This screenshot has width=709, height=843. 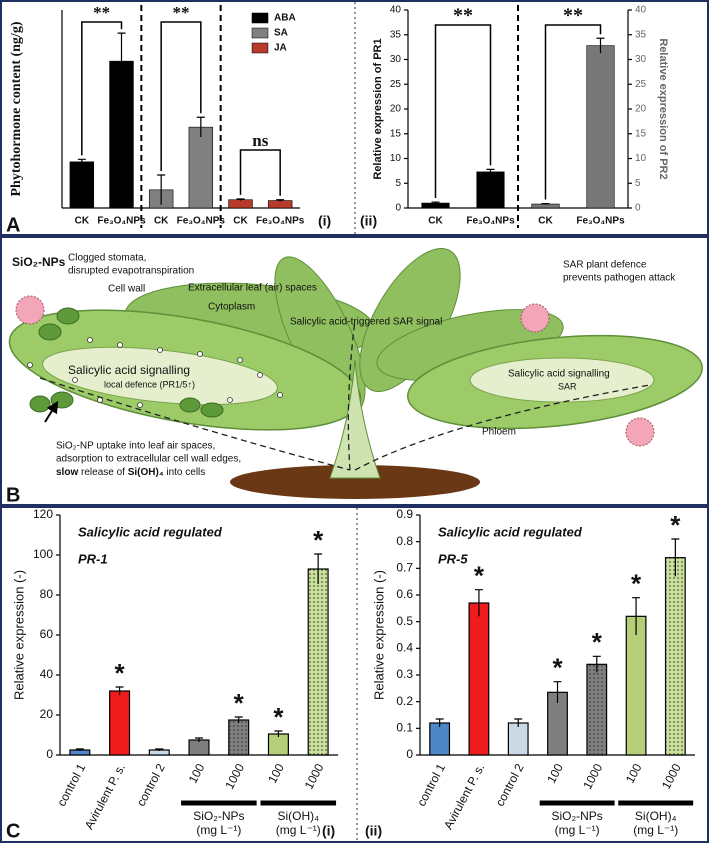 I want to click on x-tick-label: control 2, so click(x=510, y=784).